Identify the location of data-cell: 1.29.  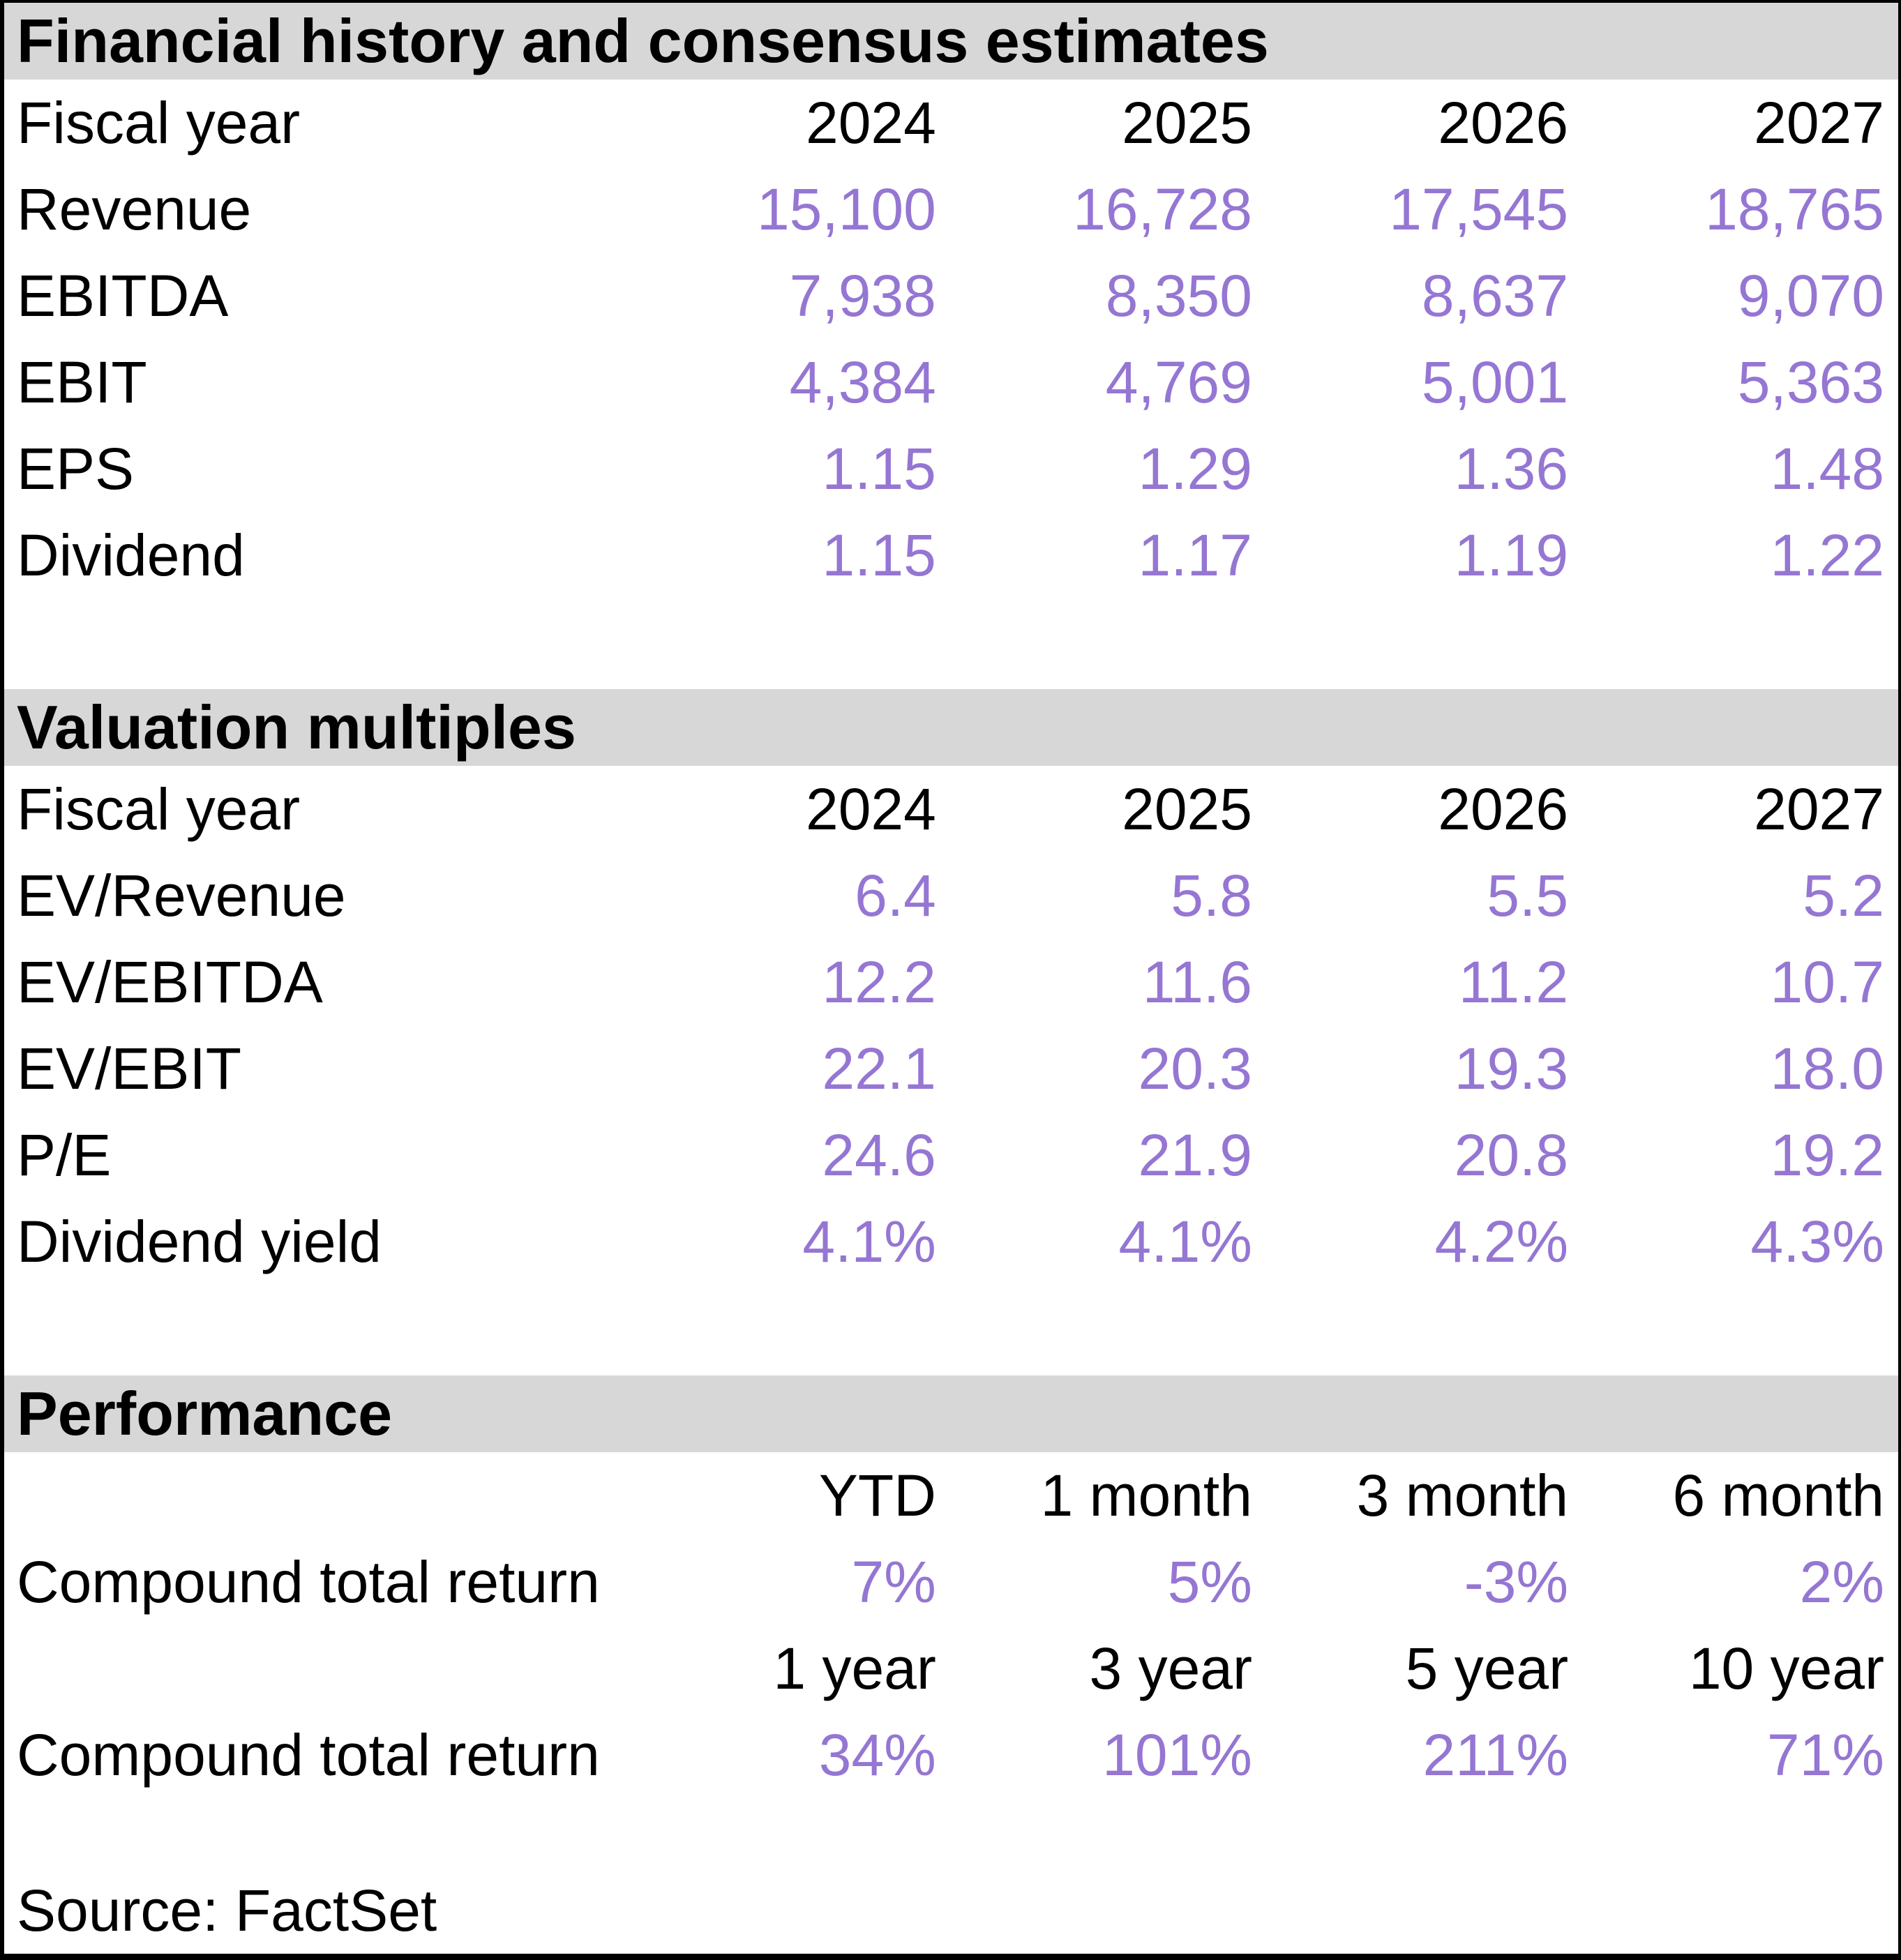
(1195, 468).